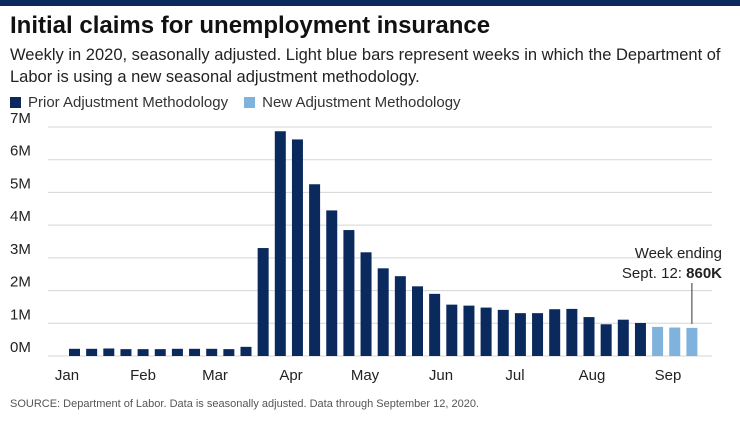  What do you see at coordinates (20, 151) in the screenshot?
I see `y-tick-label: 6M` at bounding box center [20, 151].